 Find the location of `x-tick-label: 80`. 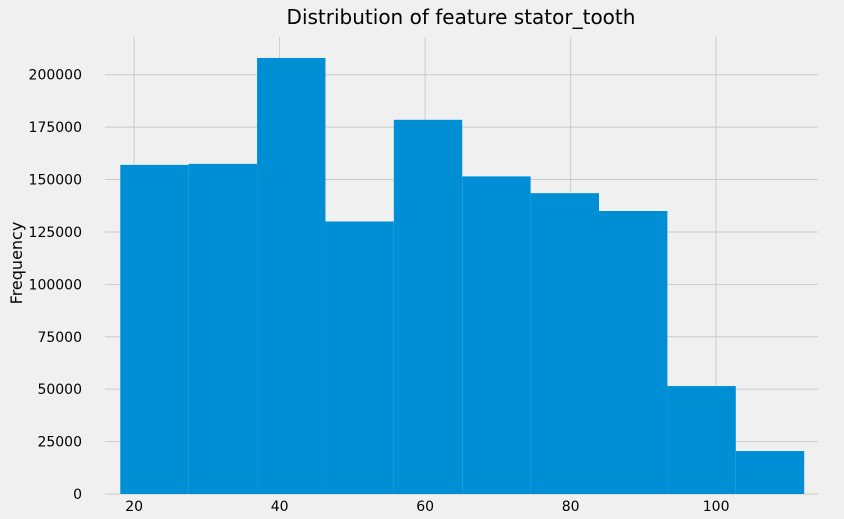

x-tick-label: 80 is located at coordinates (571, 507).